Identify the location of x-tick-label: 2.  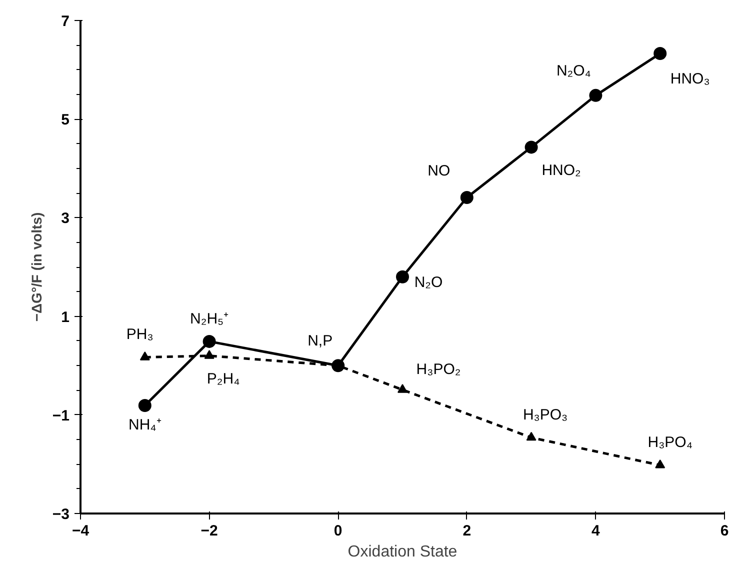
(467, 531).